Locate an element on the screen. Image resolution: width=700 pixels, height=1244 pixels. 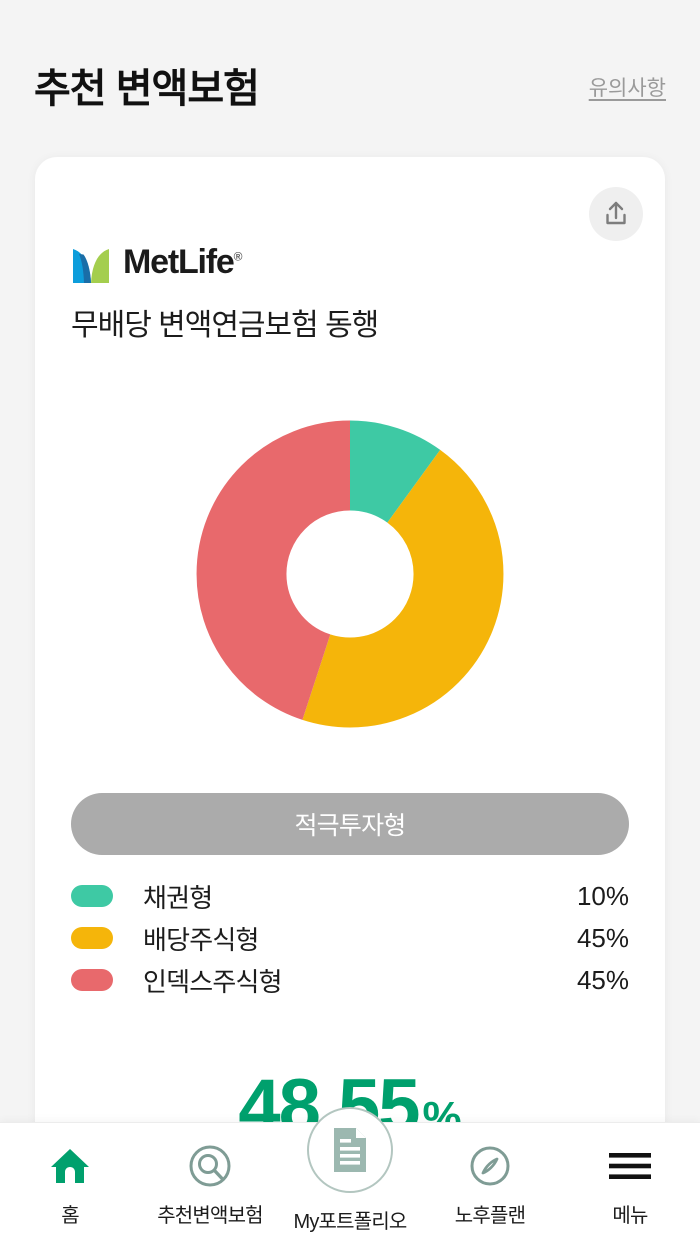
brand-wordmark: MetLife® is located at coordinates (183, 262).